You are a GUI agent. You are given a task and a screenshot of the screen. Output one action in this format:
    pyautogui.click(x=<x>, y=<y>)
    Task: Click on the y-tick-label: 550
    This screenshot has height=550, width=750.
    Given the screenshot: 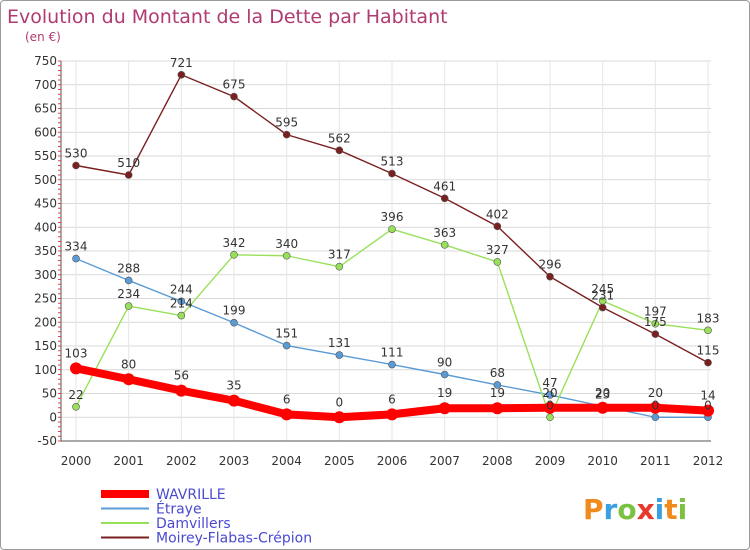 What is the action you would take?
    pyautogui.click(x=45, y=156)
    